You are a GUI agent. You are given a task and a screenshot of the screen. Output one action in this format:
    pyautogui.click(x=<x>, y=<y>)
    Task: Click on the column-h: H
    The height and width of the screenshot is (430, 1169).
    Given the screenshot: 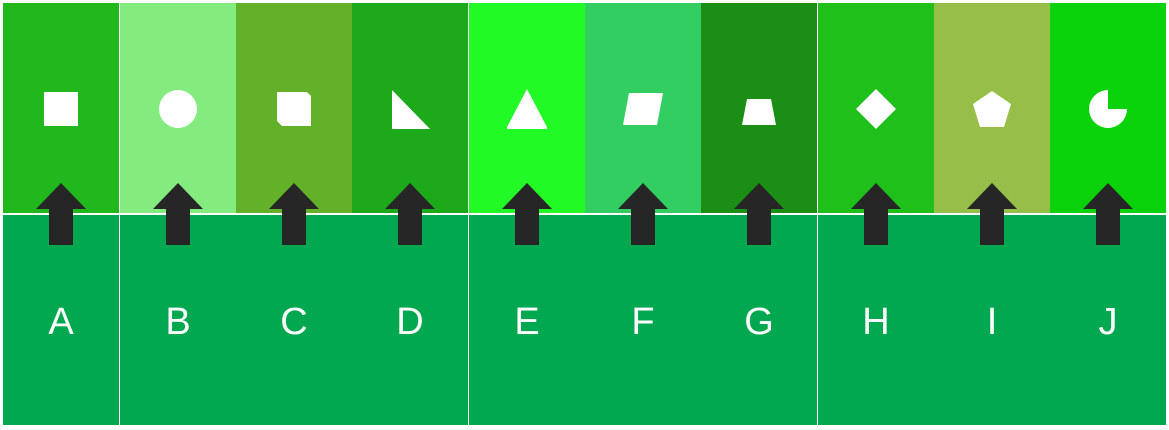 What is the action you would take?
    pyautogui.click(x=876, y=215)
    